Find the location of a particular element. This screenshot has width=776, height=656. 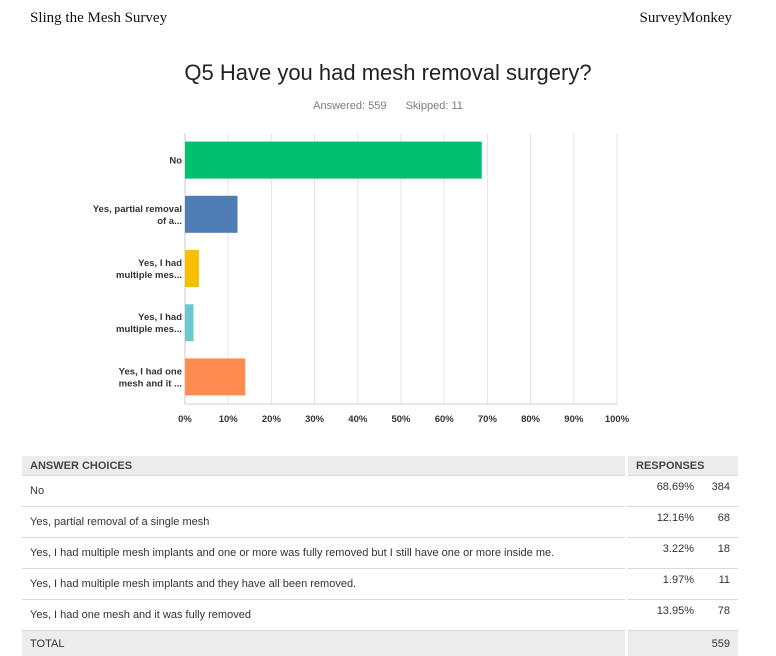

x-tick-label: 10% is located at coordinates (229, 419).